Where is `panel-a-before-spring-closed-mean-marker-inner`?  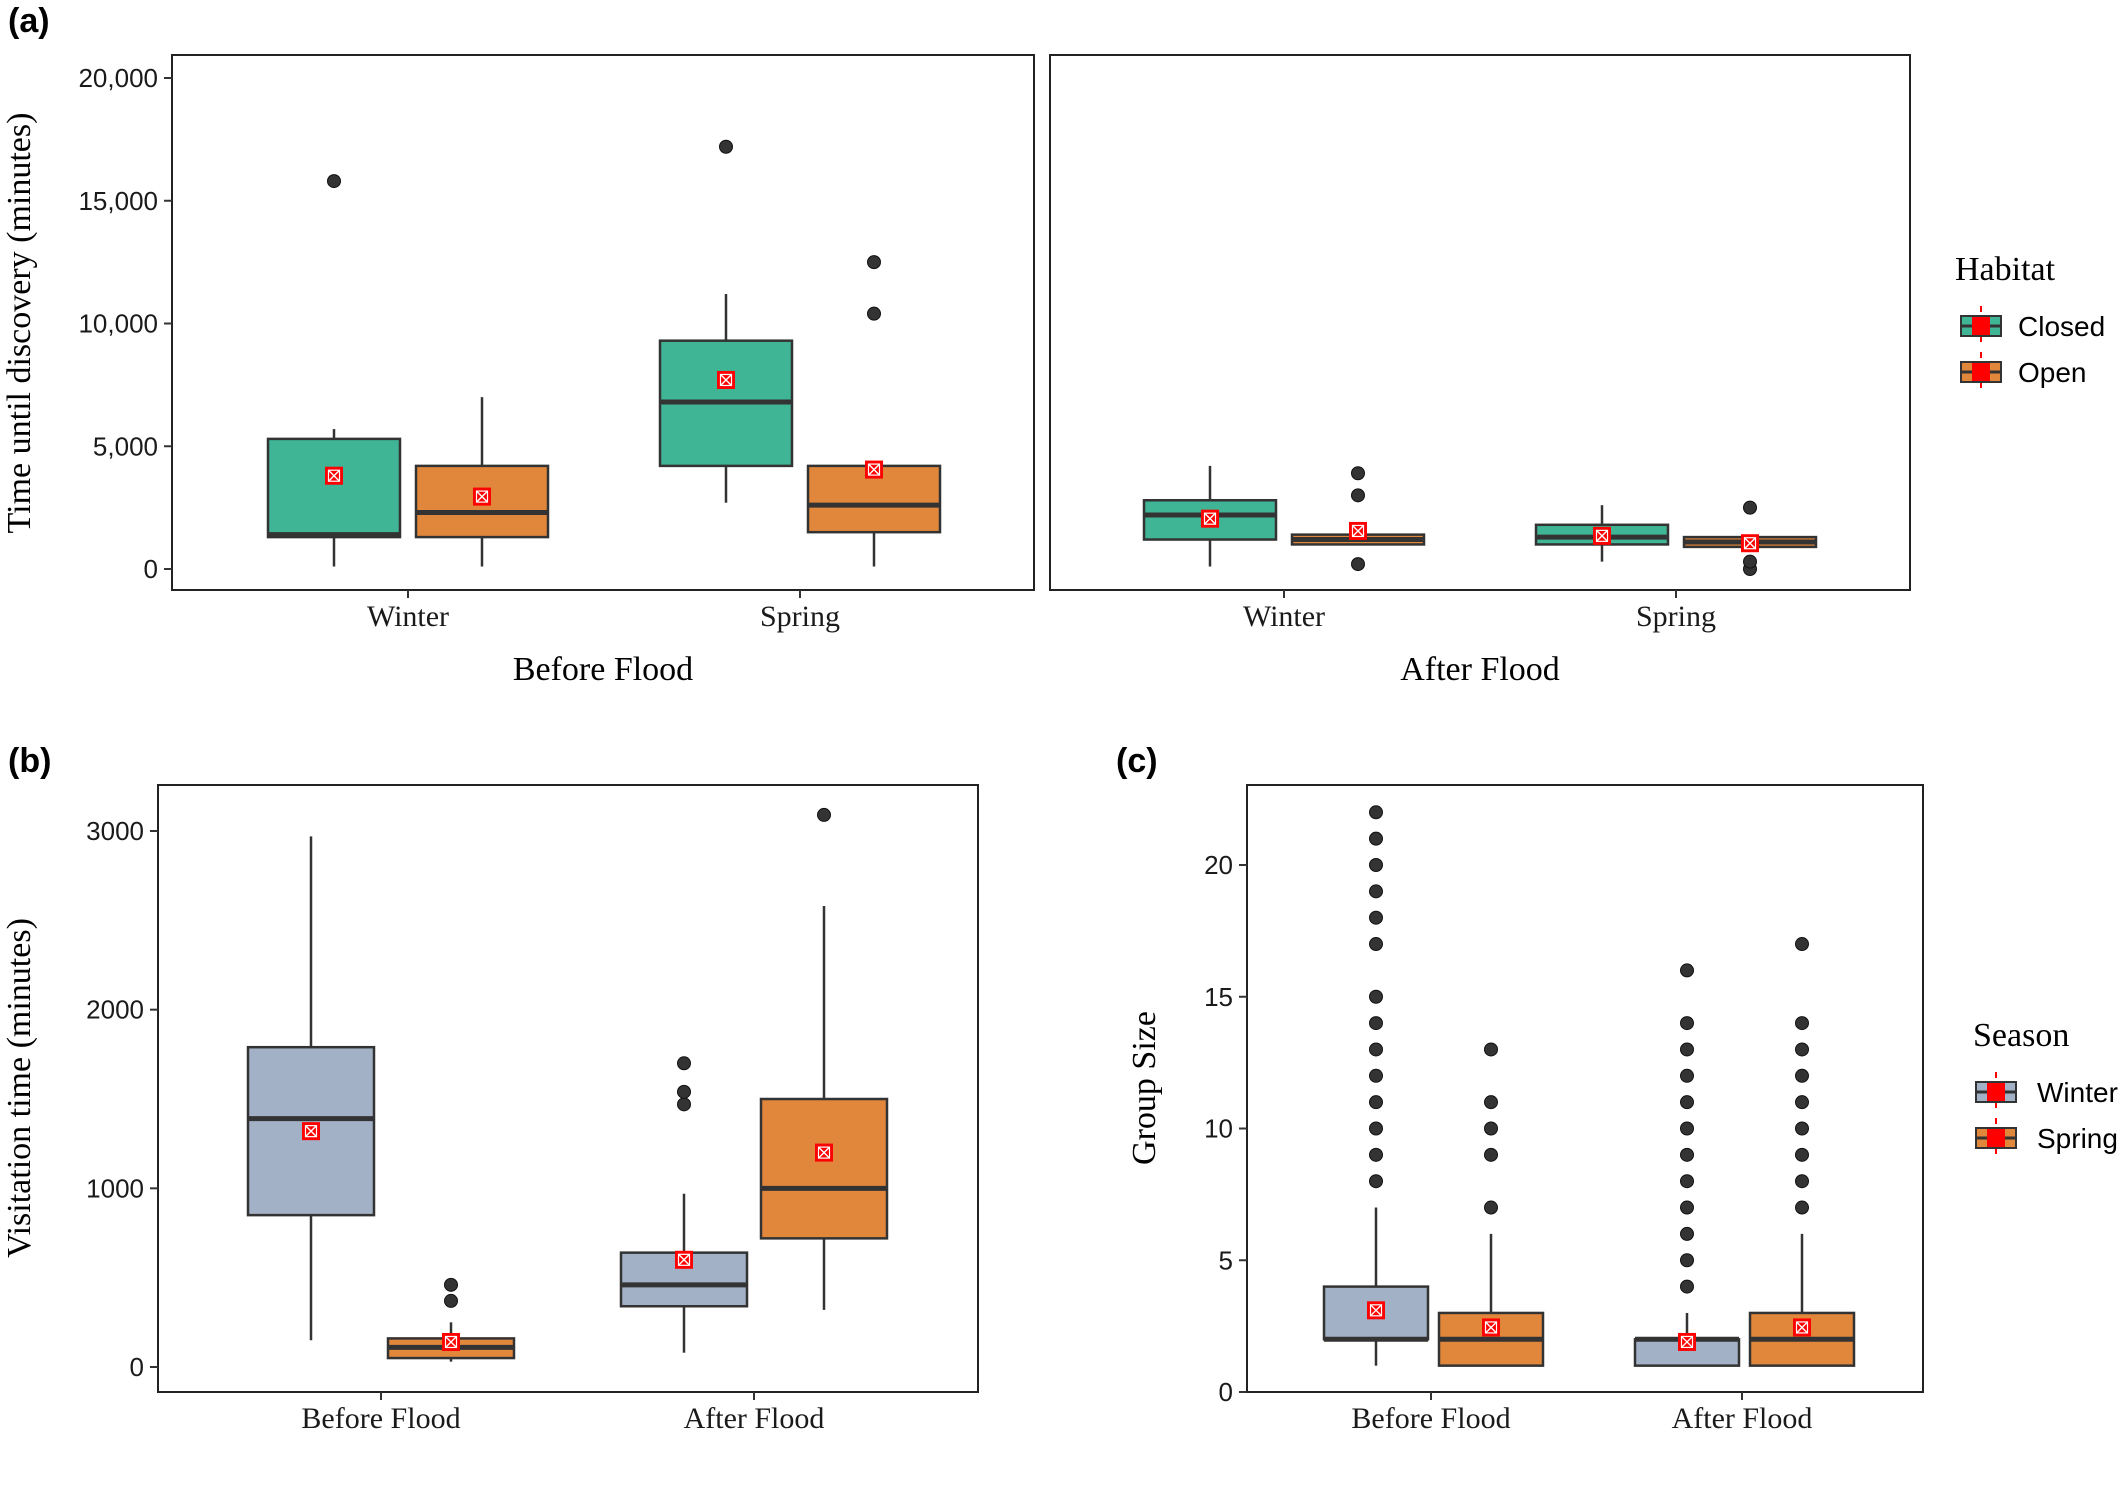 panel-a-before-spring-closed-mean-marker-inner is located at coordinates (726, 380).